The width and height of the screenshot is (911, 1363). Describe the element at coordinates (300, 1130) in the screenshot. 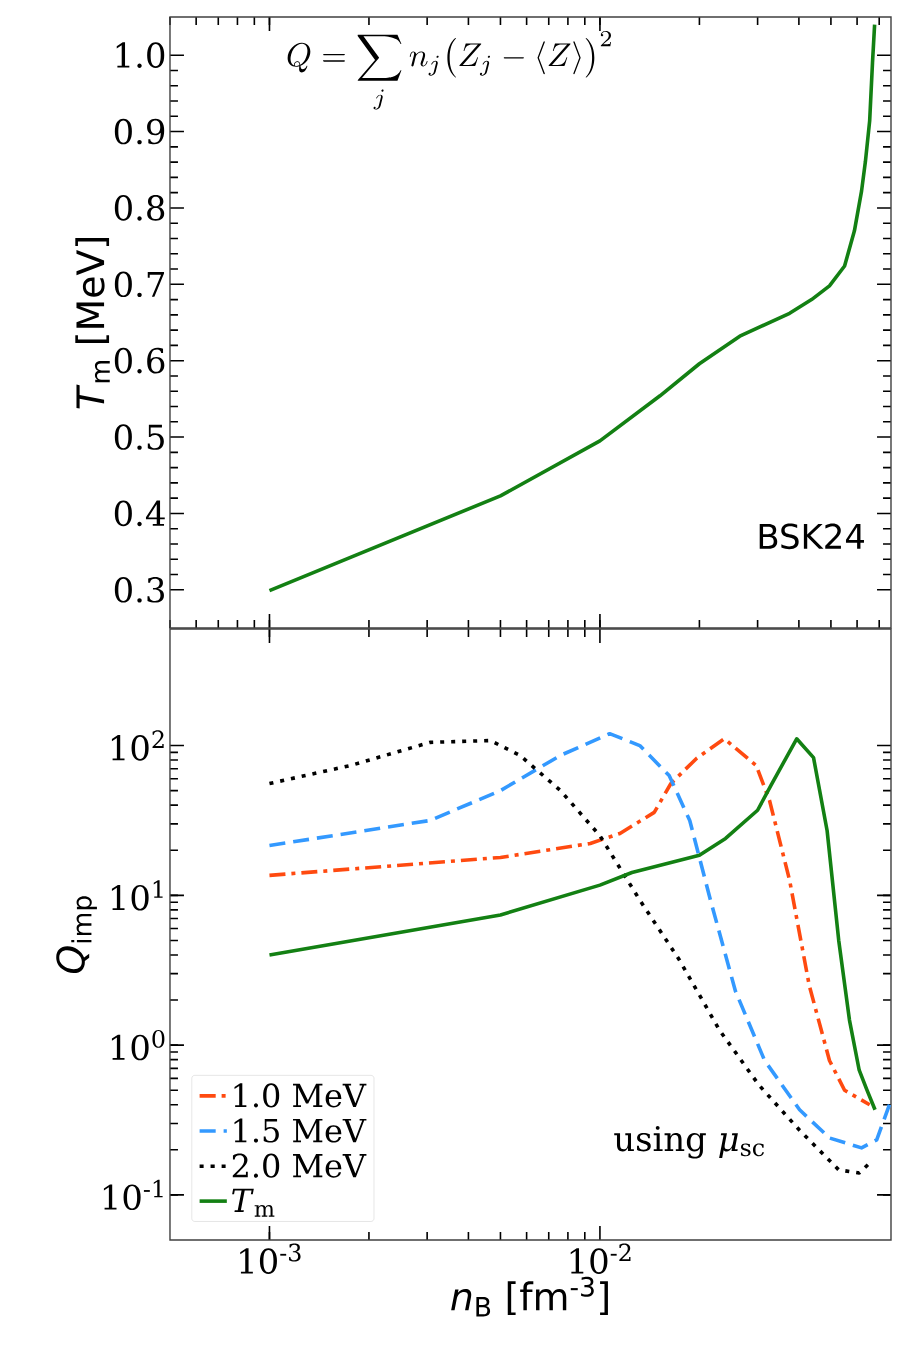

I see `legend-label: 1.5 MeV` at that location.